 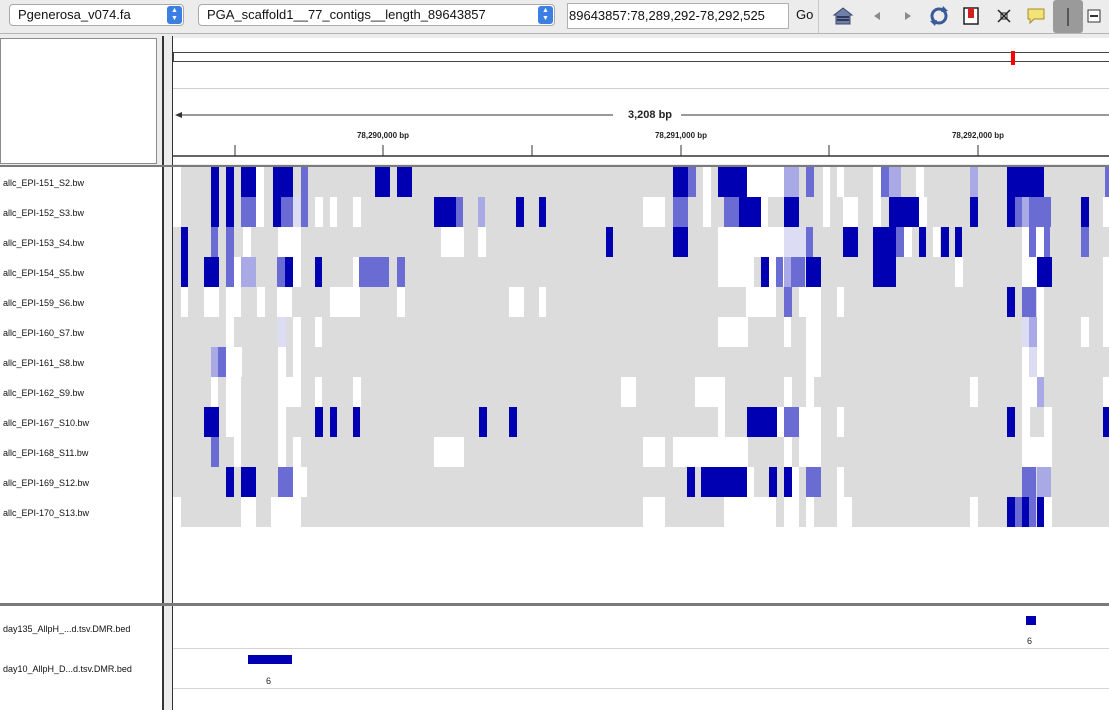 What do you see at coordinates (44, 183) in the screenshot?
I see `track-name: allc_EPI-151_S2.bw` at bounding box center [44, 183].